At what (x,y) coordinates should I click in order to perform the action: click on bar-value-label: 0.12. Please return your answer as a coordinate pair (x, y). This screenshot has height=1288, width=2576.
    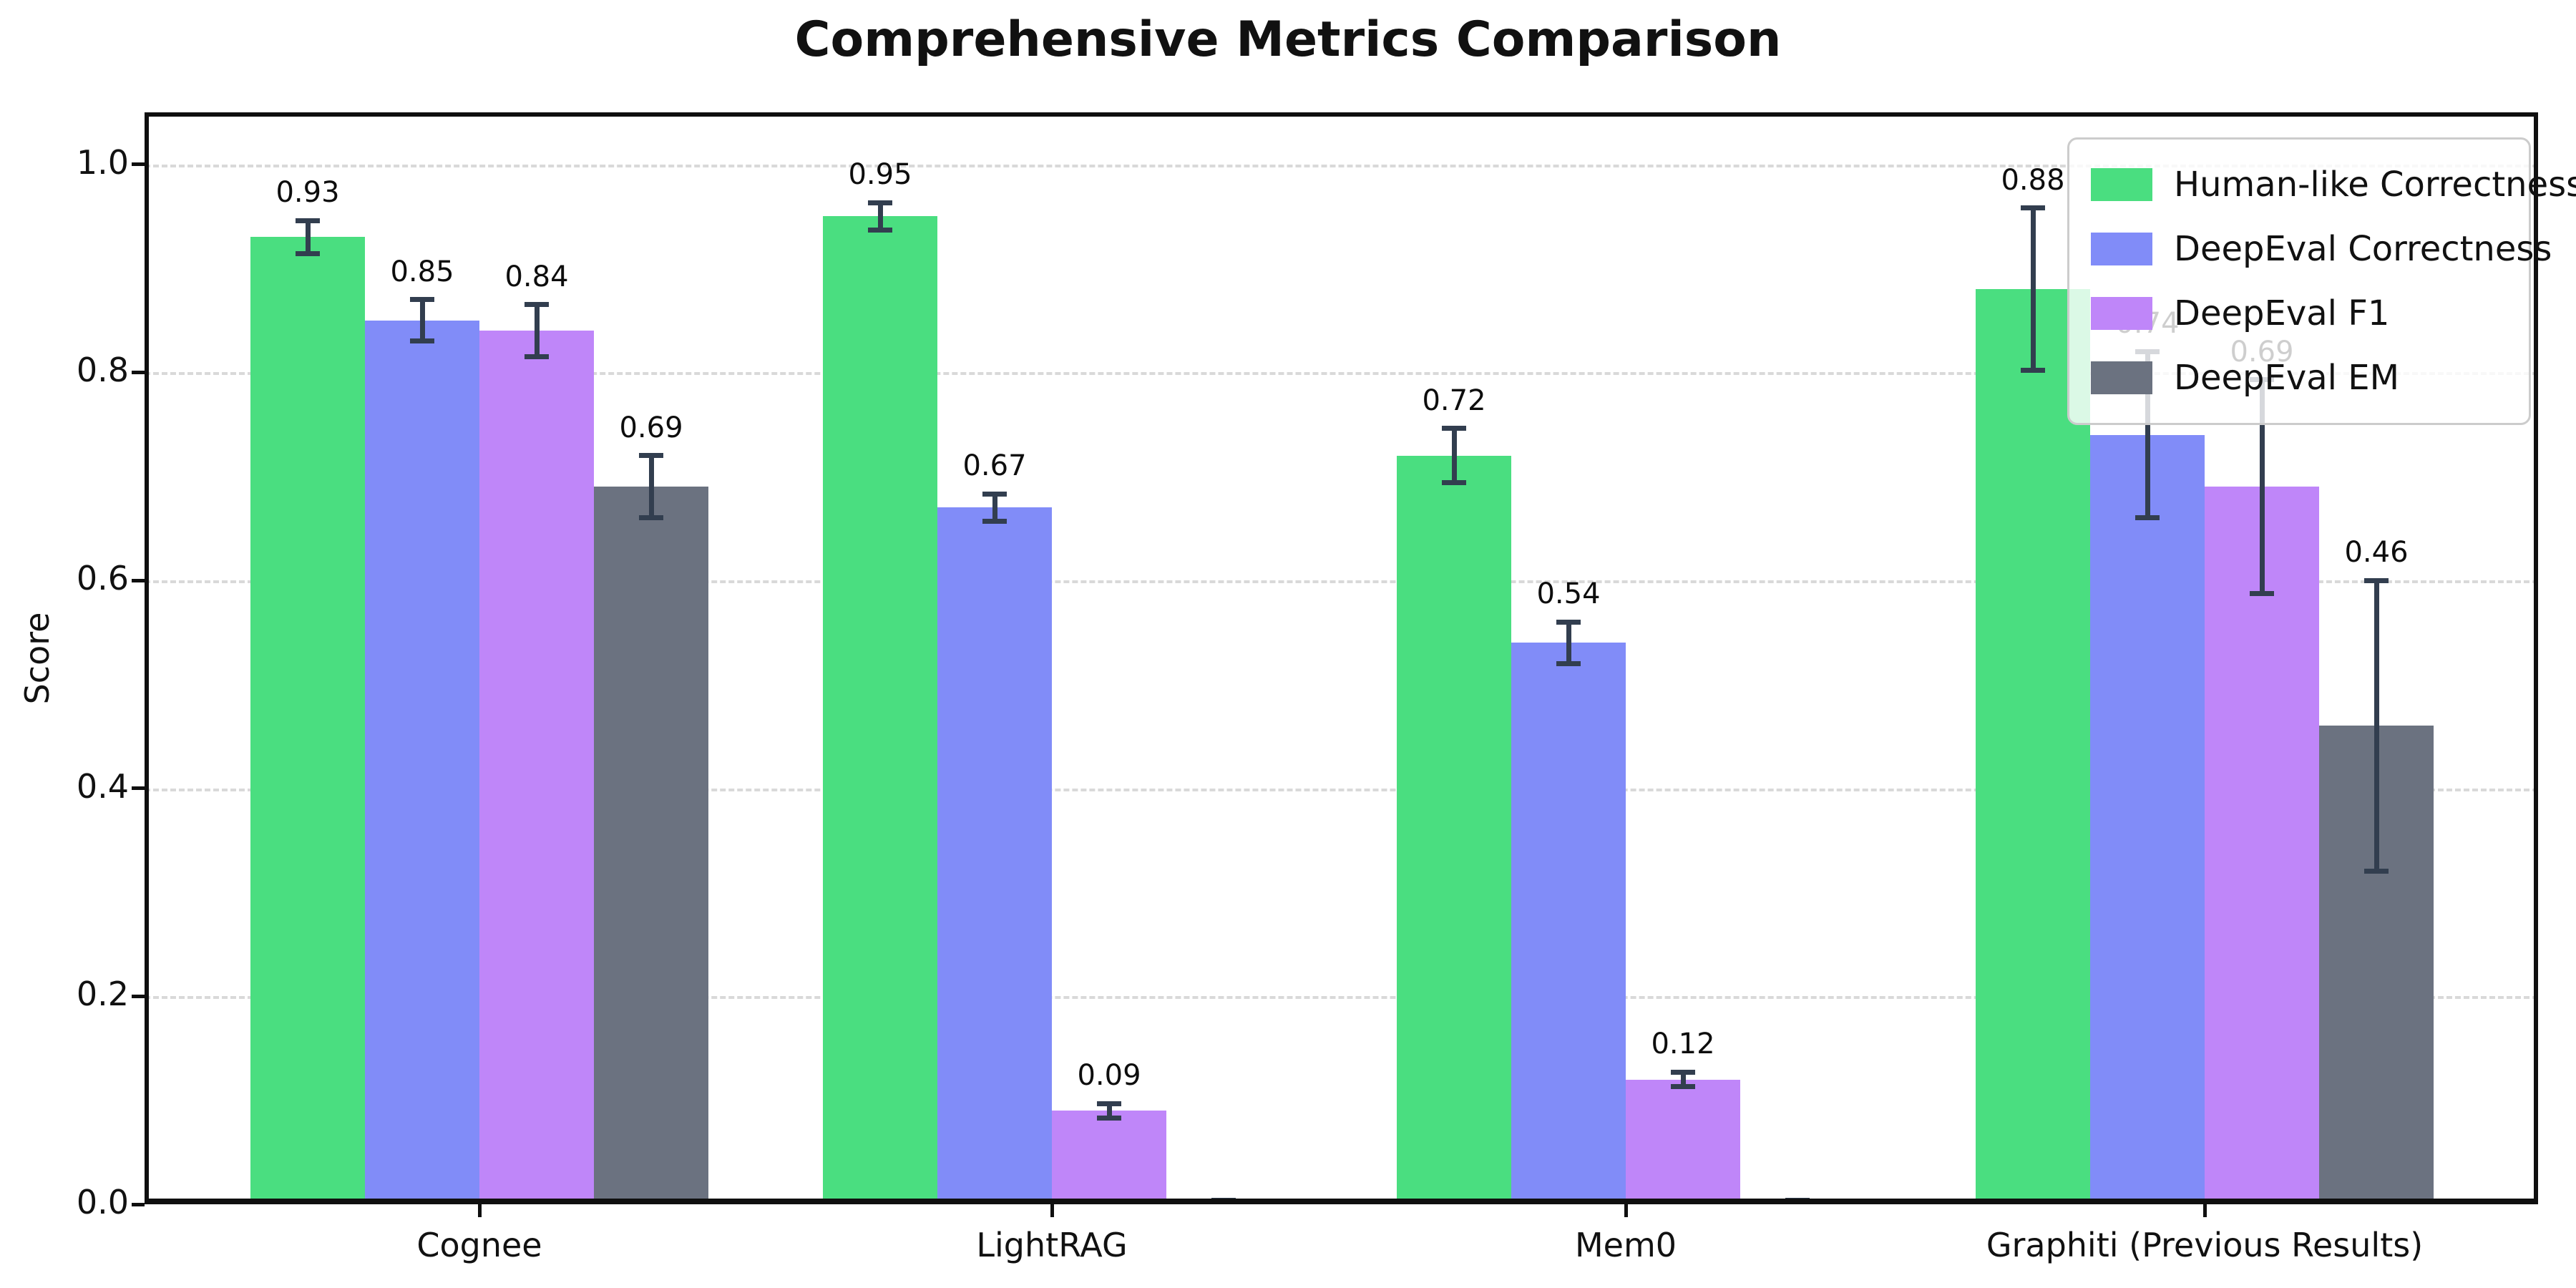
    Looking at the image, I should click on (1683, 1044).